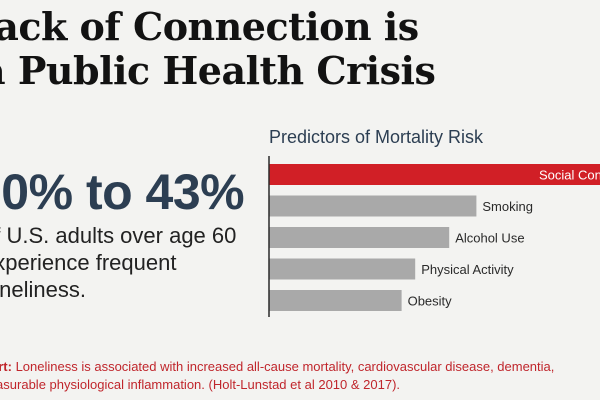  Describe the element at coordinates (569, 175) in the screenshot. I see `bar-label-social-connection: Social Connection` at that location.